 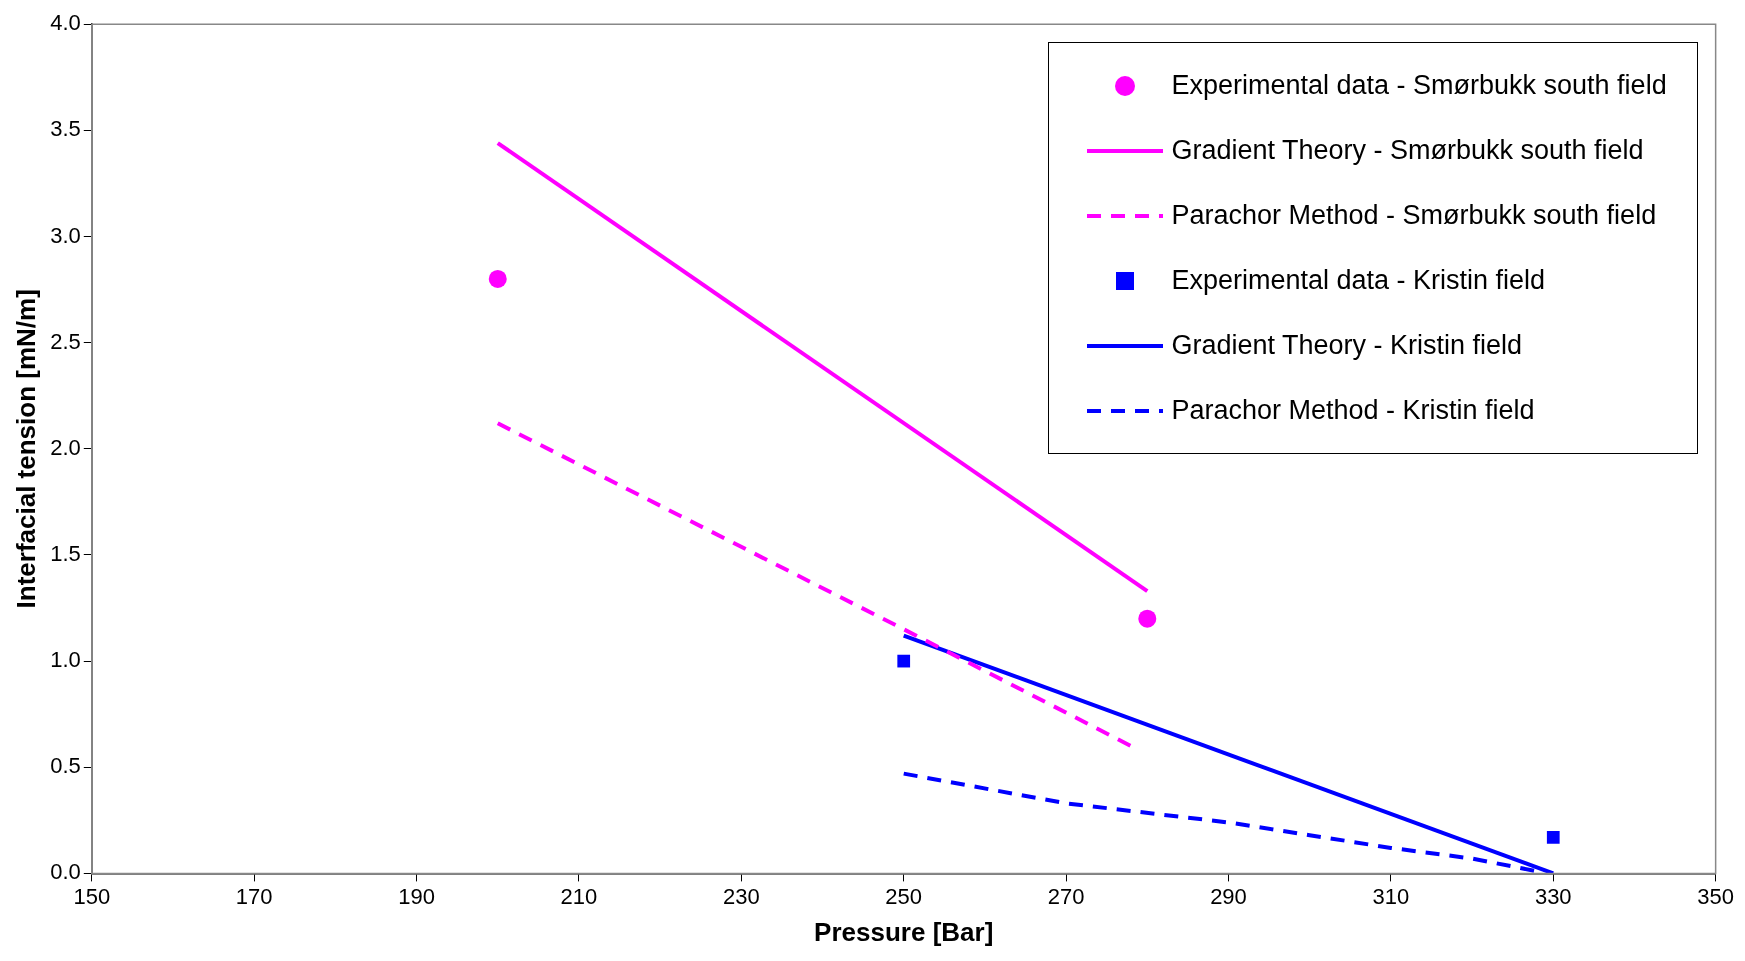 What do you see at coordinates (1353, 411) in the screenshot?
I see `legend-label: Parachor Method - Kristin field` at bounding box center [1353, 411].